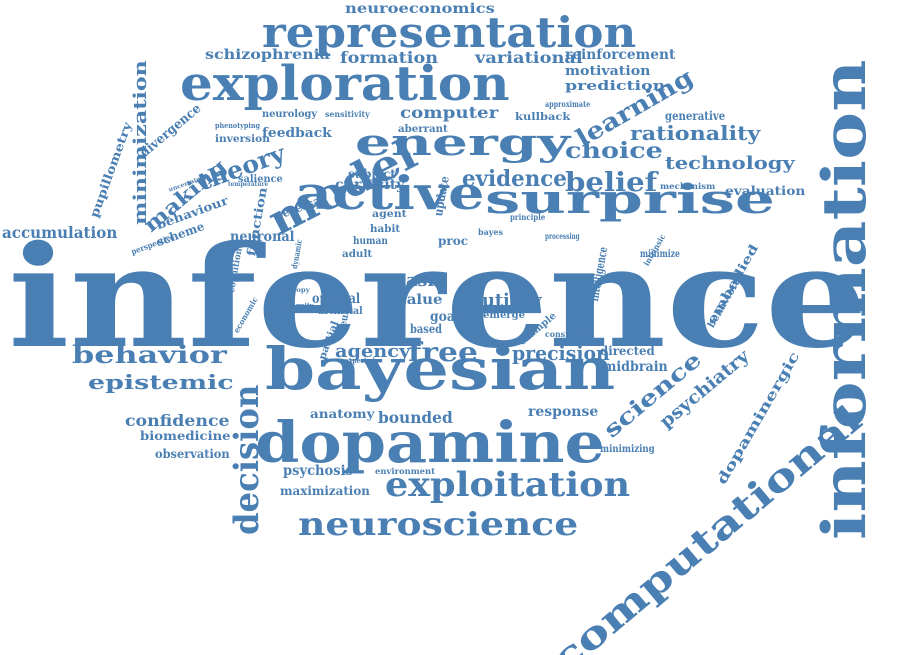 This screenshot has width=900, height=655. Describe the element at coordinates (443, 353) in the screenshot. I see `word-free: free` at that location.